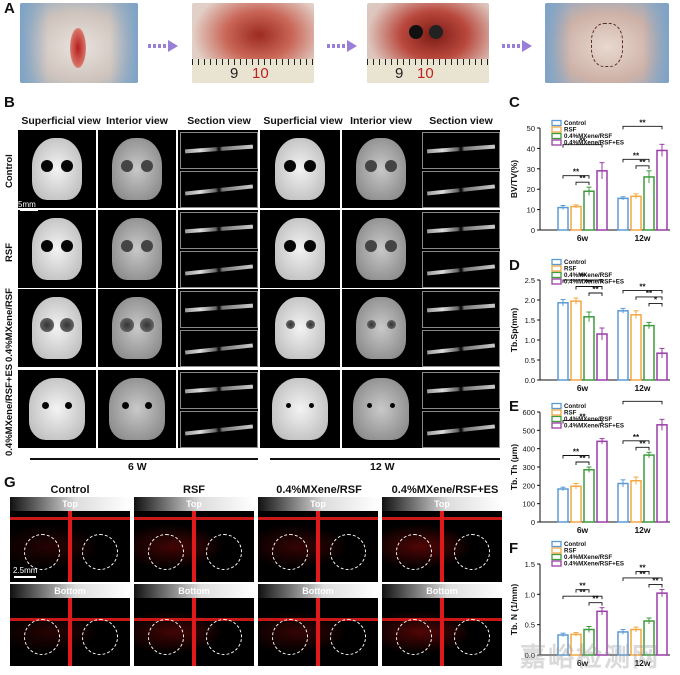 The height and width of the screenshot is (675, 680). Describe the element at coordinates (583, 530) in the screenshot. I see `x-tick-label: 6w` at that location.